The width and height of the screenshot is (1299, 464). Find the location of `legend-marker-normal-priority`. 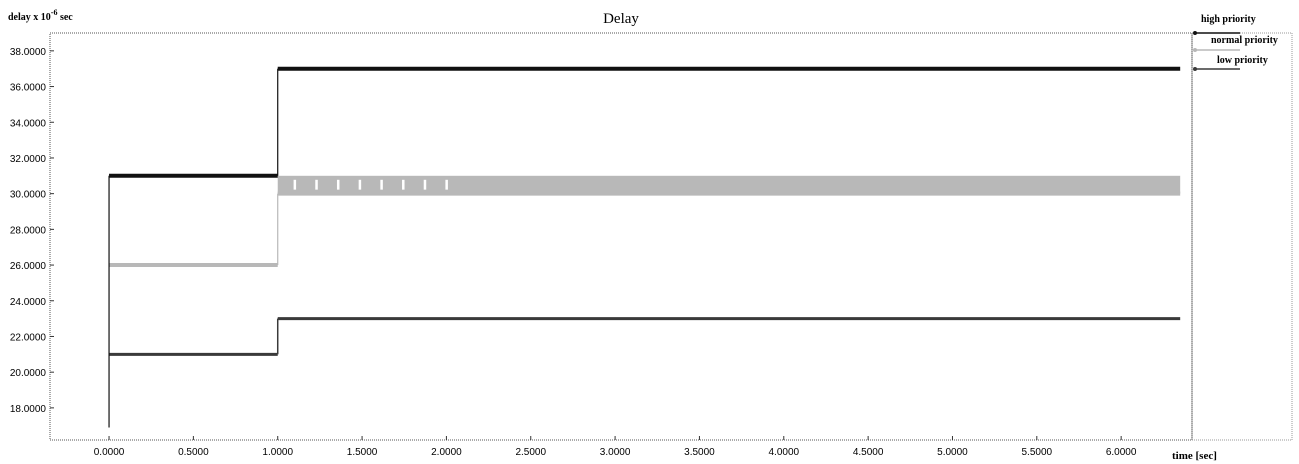

legend-marker-normal-priority is located at coordinates (1195, 50).